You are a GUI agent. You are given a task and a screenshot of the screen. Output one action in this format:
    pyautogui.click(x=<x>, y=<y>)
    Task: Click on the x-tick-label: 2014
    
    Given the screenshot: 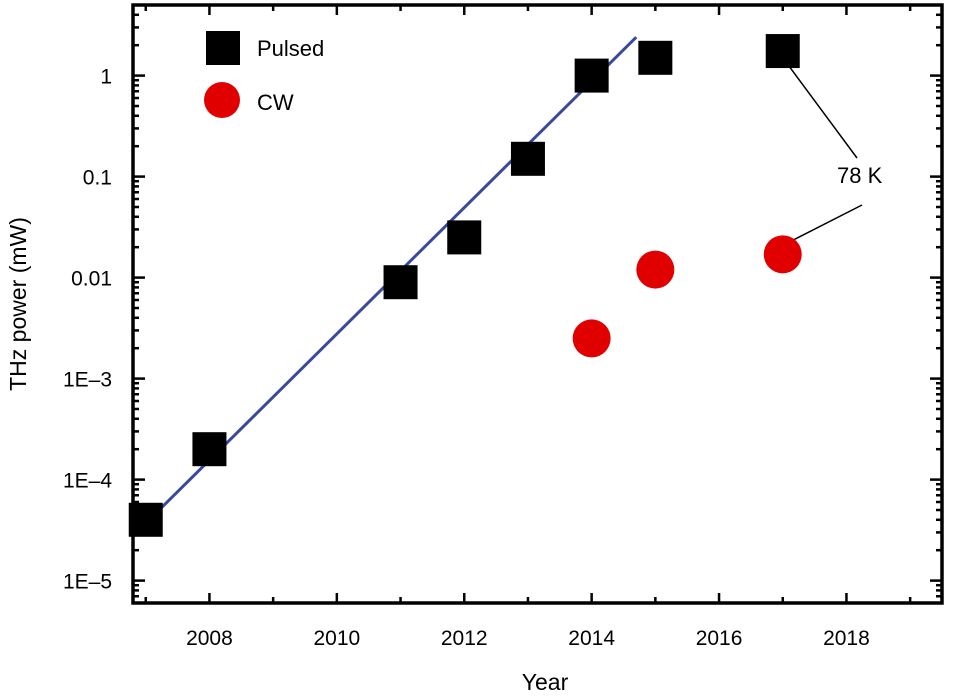 What is the action you would take?
    pyautogui.click(x=591, y=638)
    